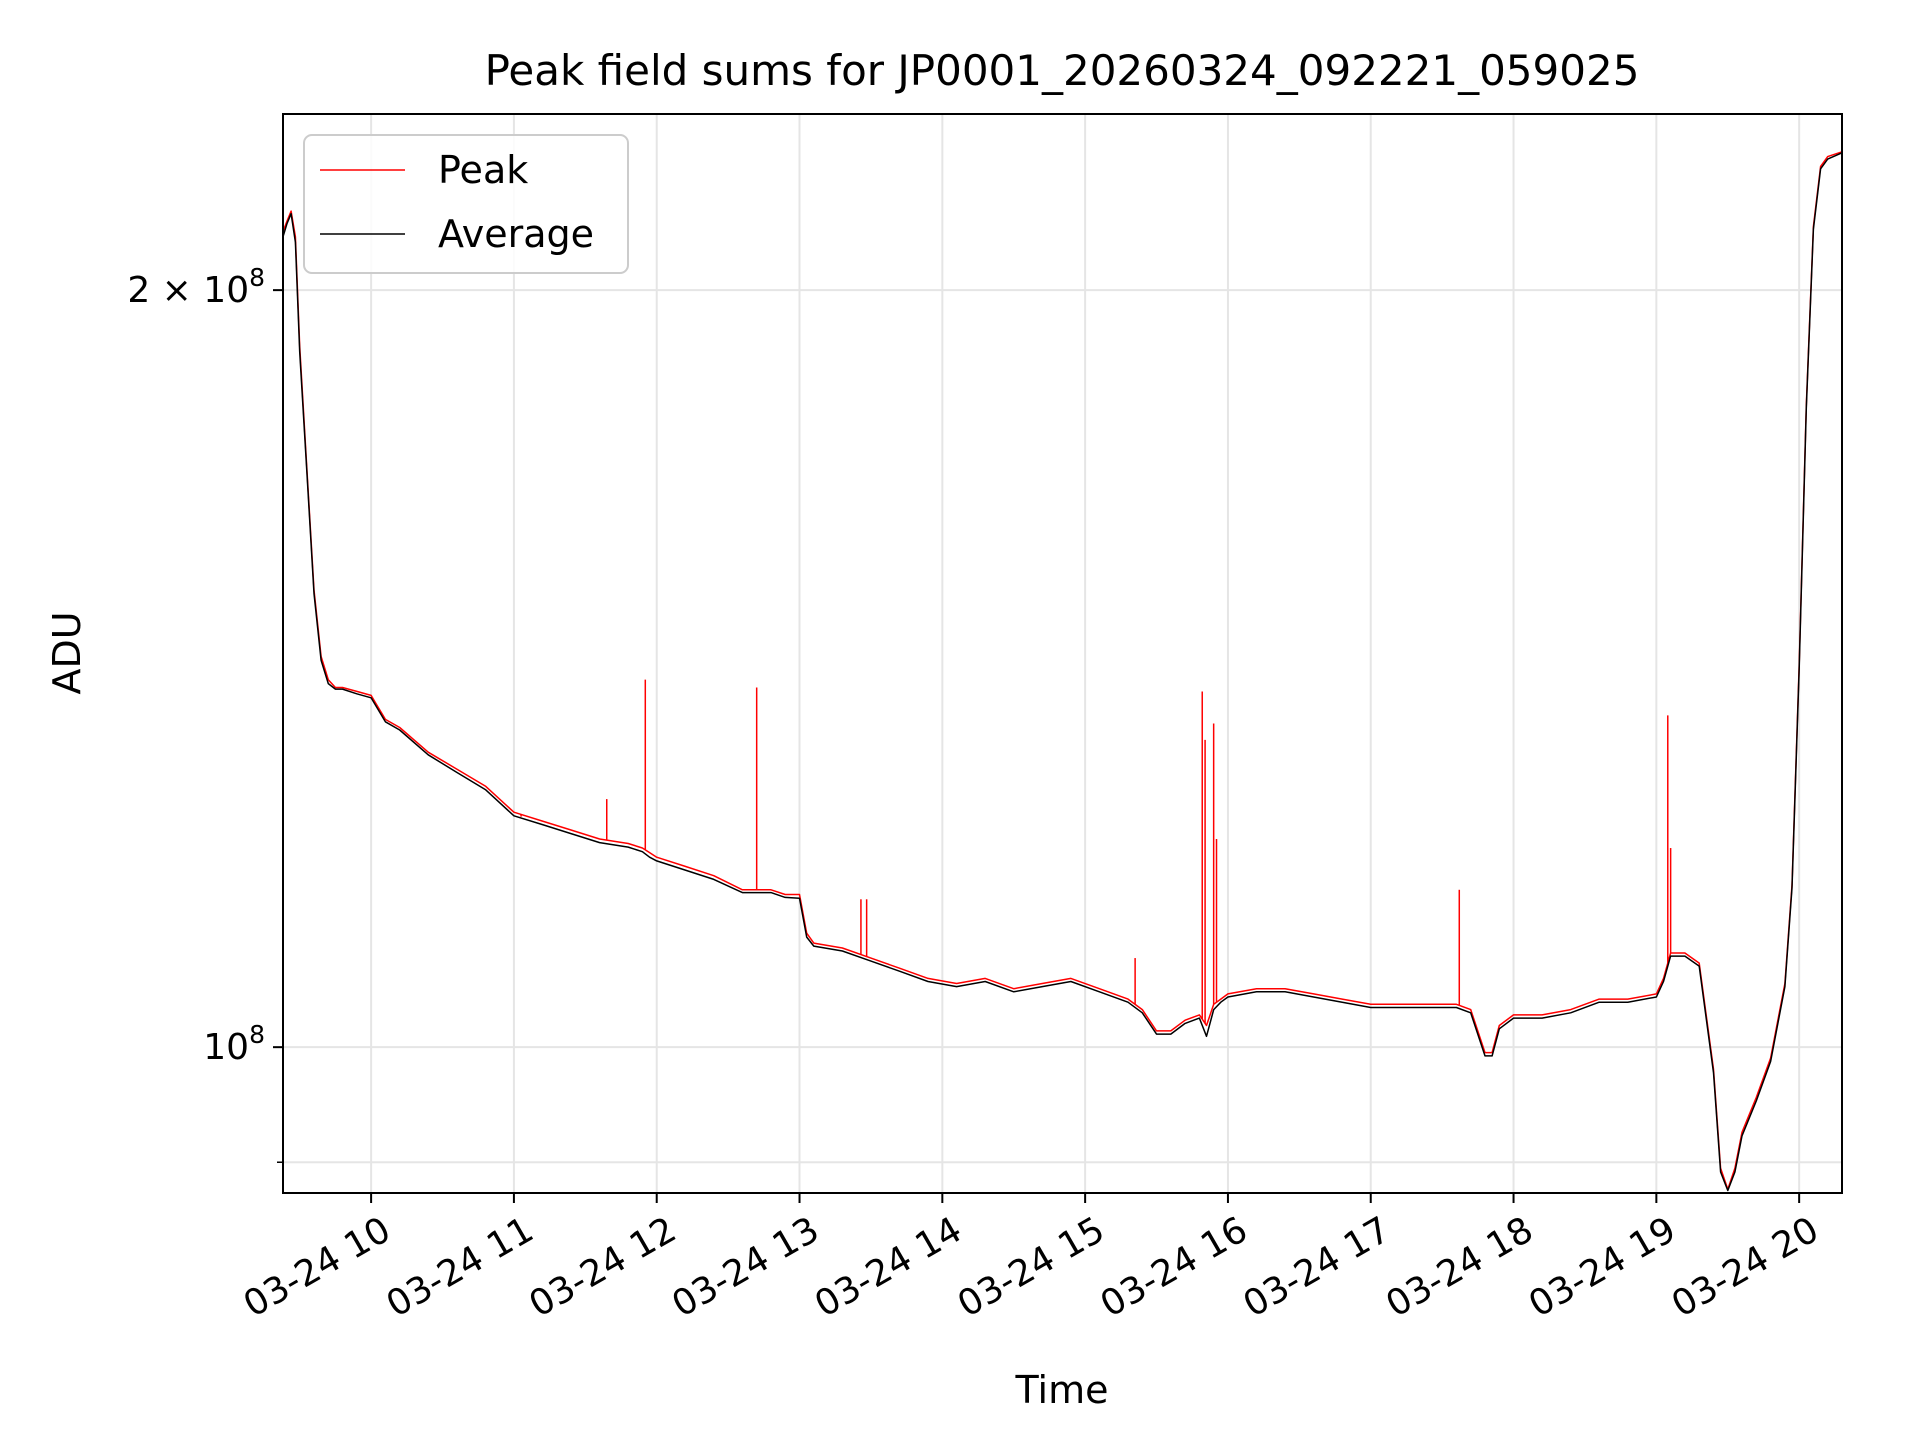 The height and width of the screenshot is (1440, 1920). Describe the element at coordinates (466, 204) in the screenshot. I see `legend: Peak Average` at that location.